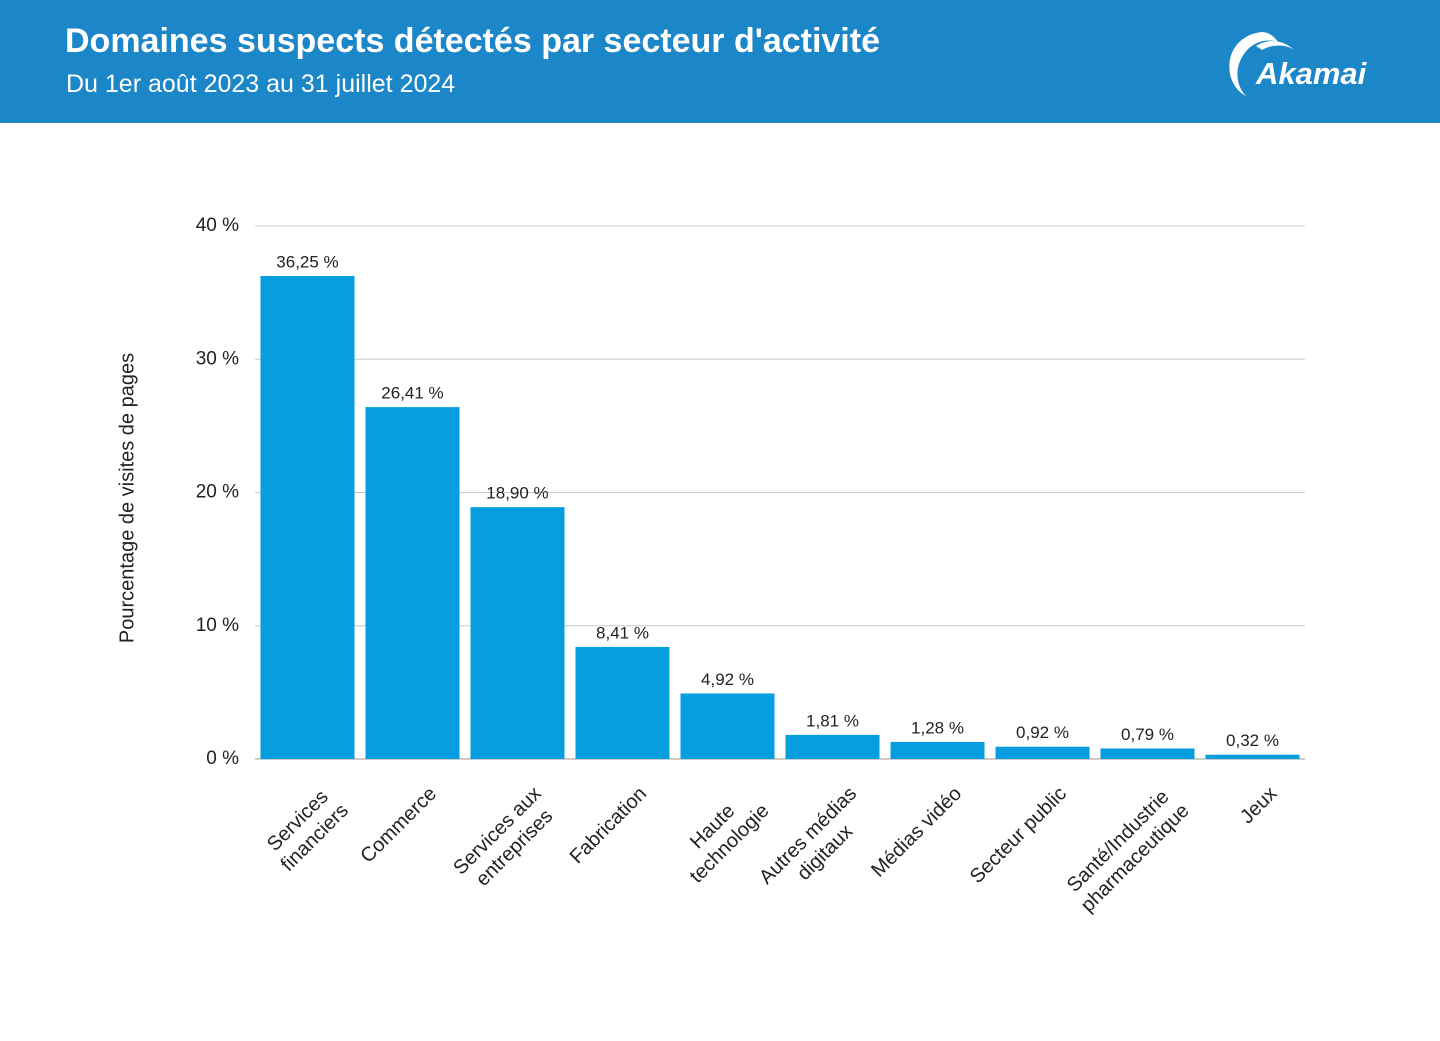 The width and height of the screenshot is (1440, 1041). Describe the element at coordinates (217, 492) in the screenshot. I see `y-tick-label: 20 %` at that location.